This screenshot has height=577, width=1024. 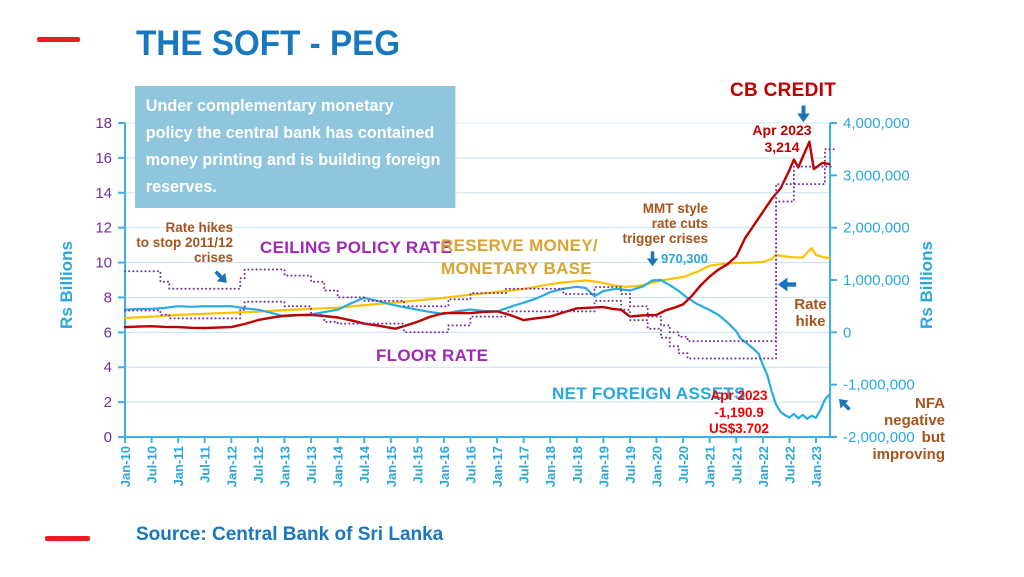 What do you see at coordinates (103, 123) in the screenshot?
I see `y-left-tick-label: 18` at bounding box center [103, 123].